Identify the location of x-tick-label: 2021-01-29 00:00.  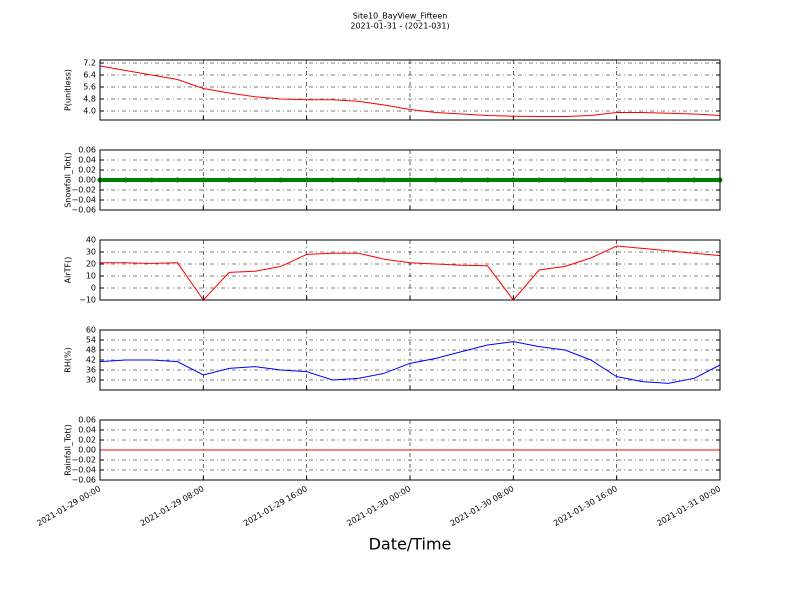
(68, 506).